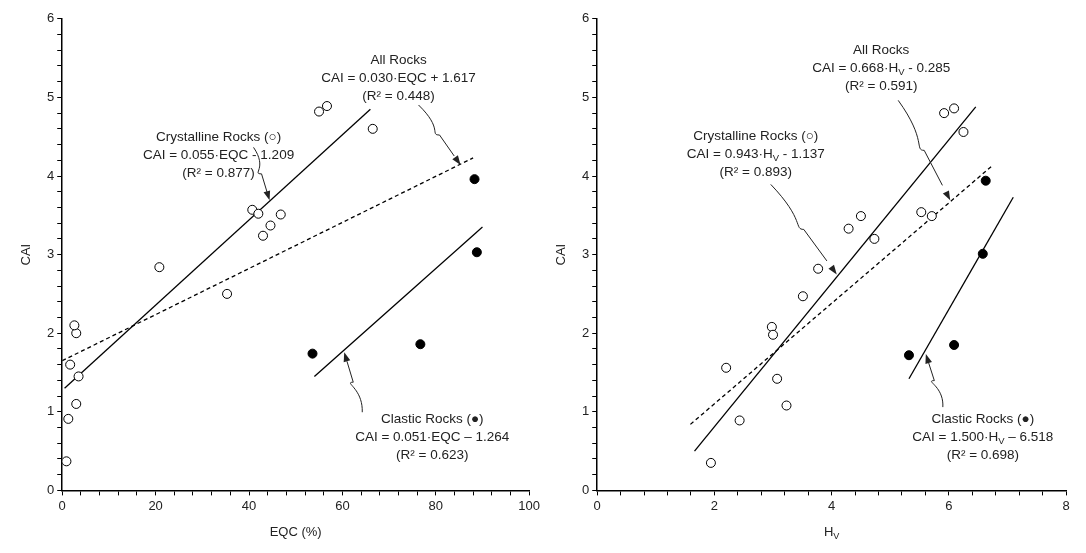  Describe the element at coordinates (342, 505) in the screenshot. I see `x-tick-label: 60` at that location.